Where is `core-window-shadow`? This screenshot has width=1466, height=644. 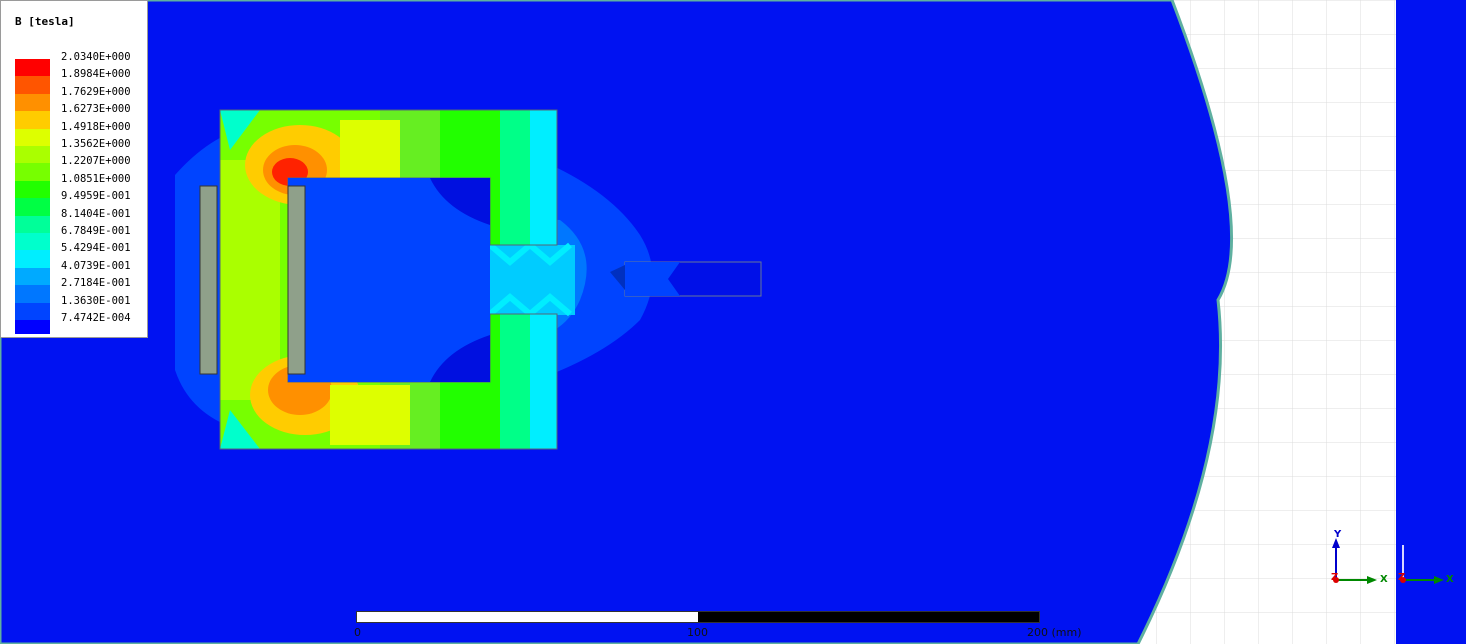 core-window-shadow is located at coordinates (460, 280).